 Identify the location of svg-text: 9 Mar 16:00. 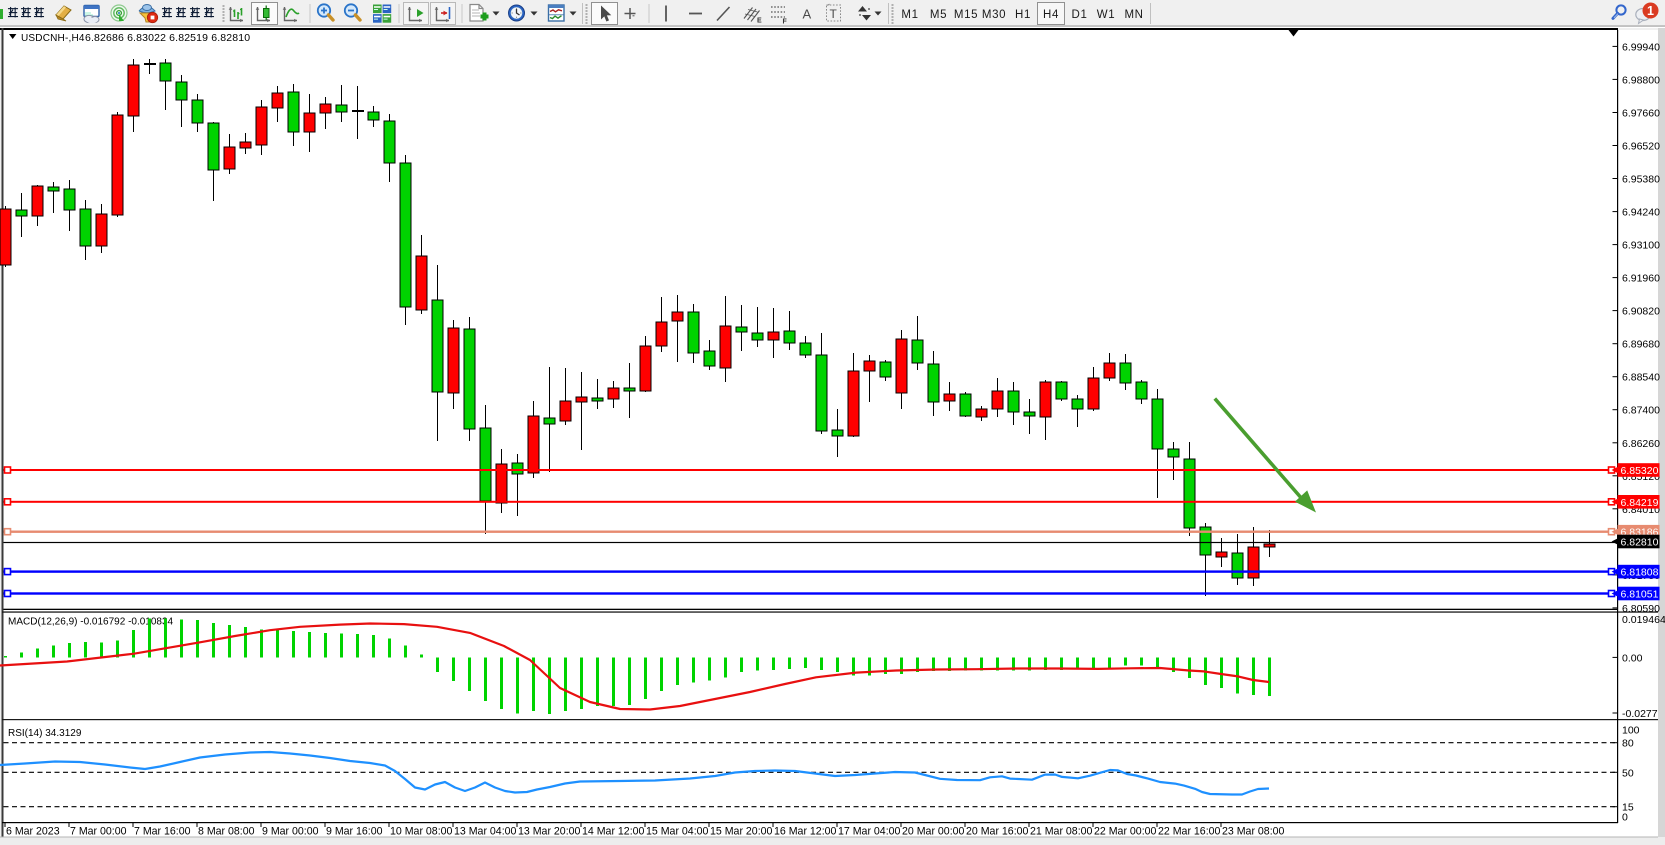
(354, 832).